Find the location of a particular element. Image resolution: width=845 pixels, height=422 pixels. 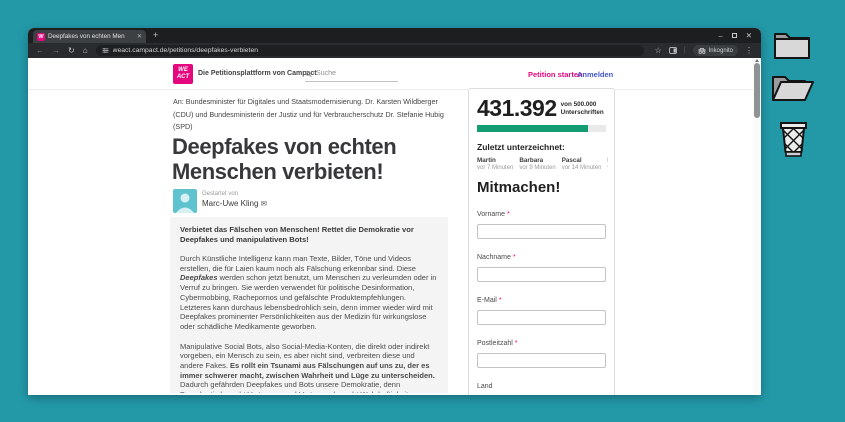

nachname-input is located at coordinates (541, 274).